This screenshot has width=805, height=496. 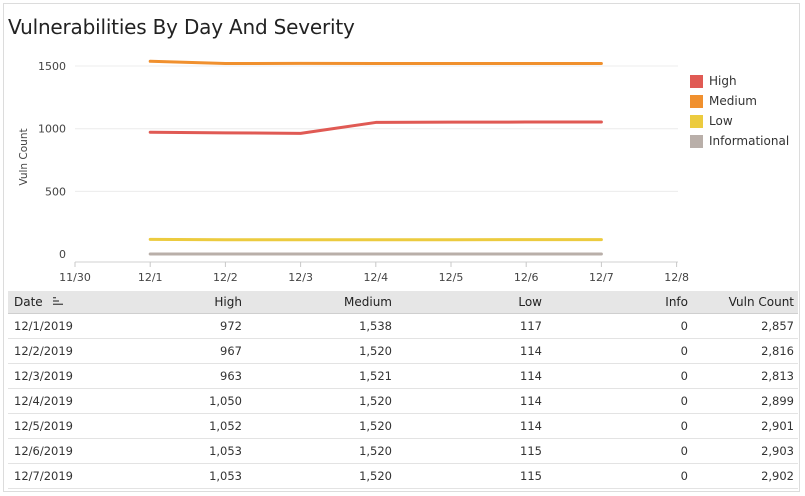 What do you see at coordinates (75, 277) in the screenshot?
I see `x-tick-label: 11/30` at bounding box center [75, 277].